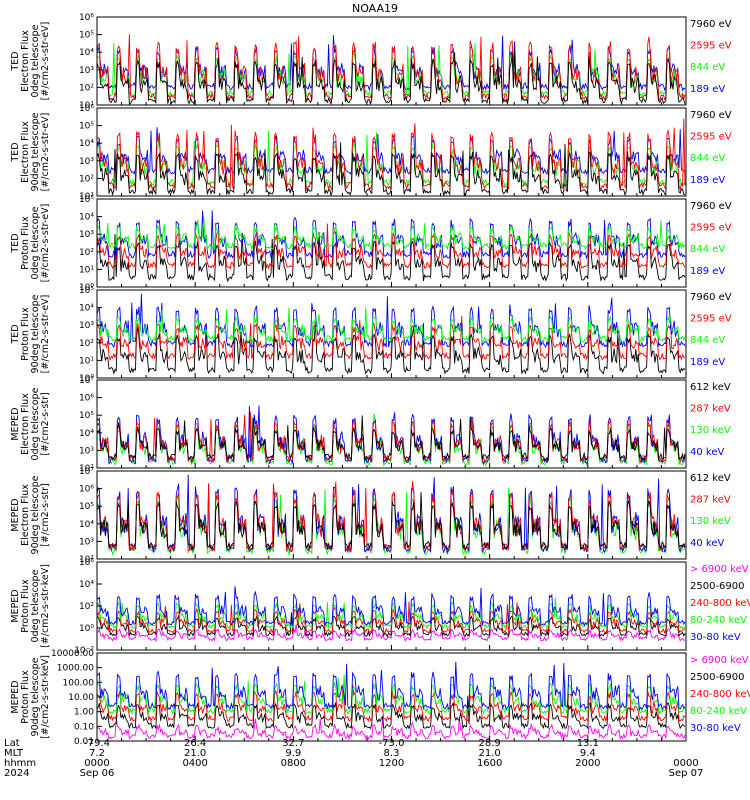  Describe the element at coordinates (490, 743) in the screenshot. I see `footer-lat-4: 28.9` at that location.